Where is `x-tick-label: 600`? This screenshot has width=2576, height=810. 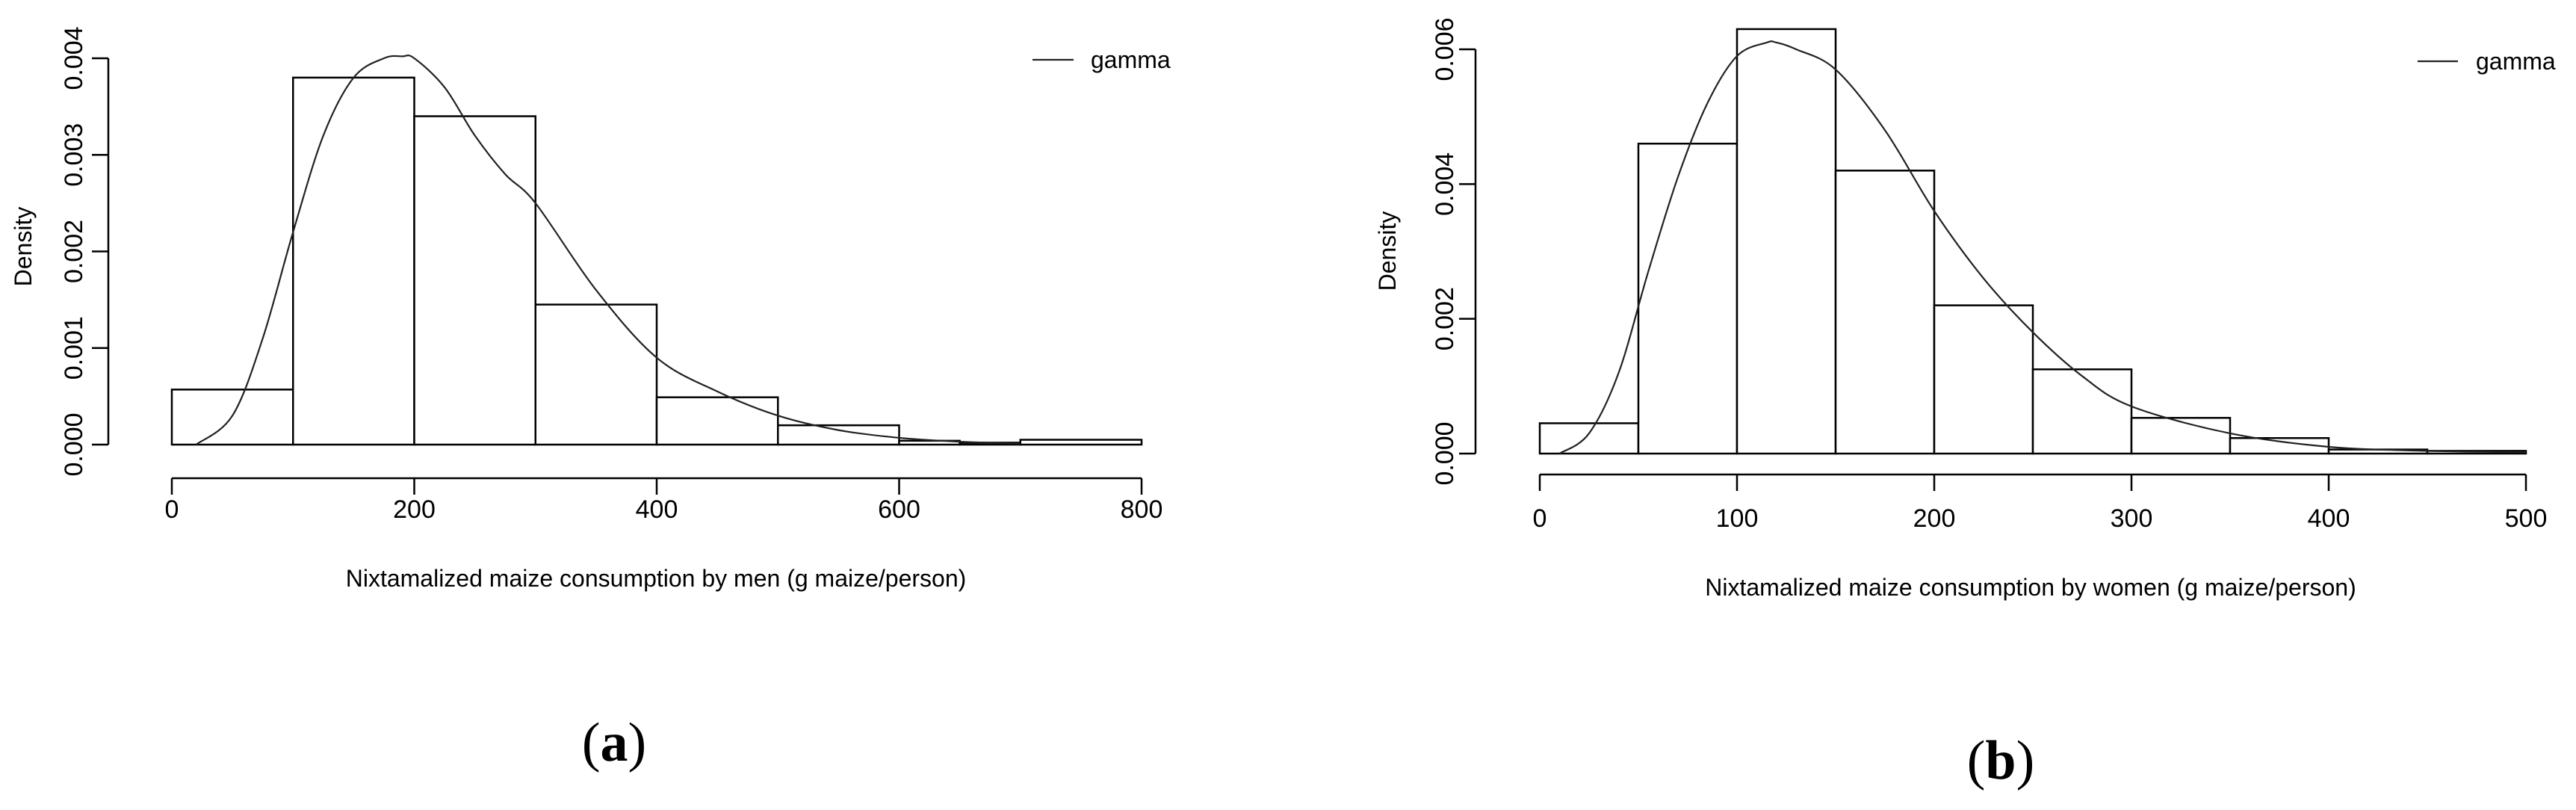
x-tick-label: 600 is located at coordinates (899, 509).